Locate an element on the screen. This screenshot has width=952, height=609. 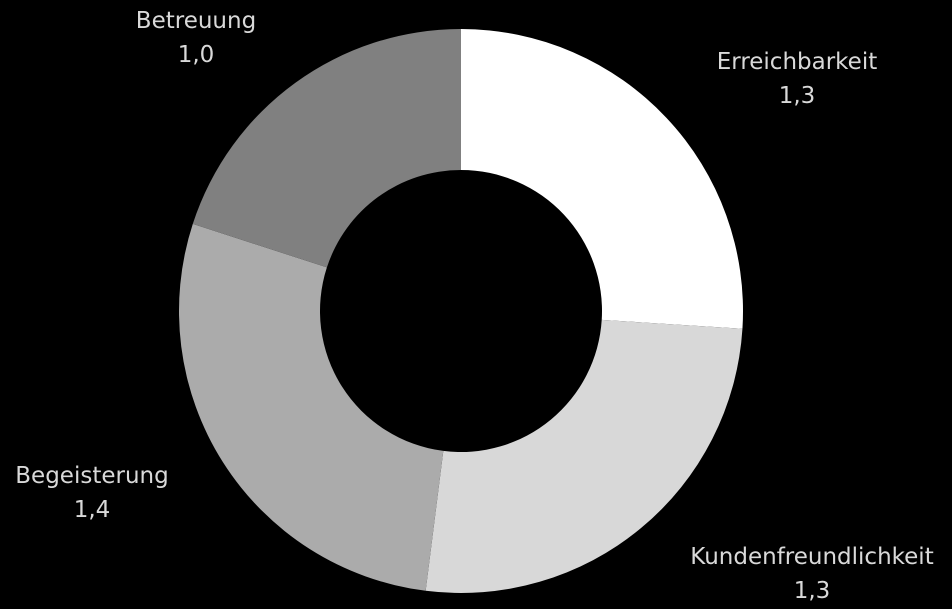
slice-value-erreichbarkeit: 1,3 is located at coordinates (797, 96).